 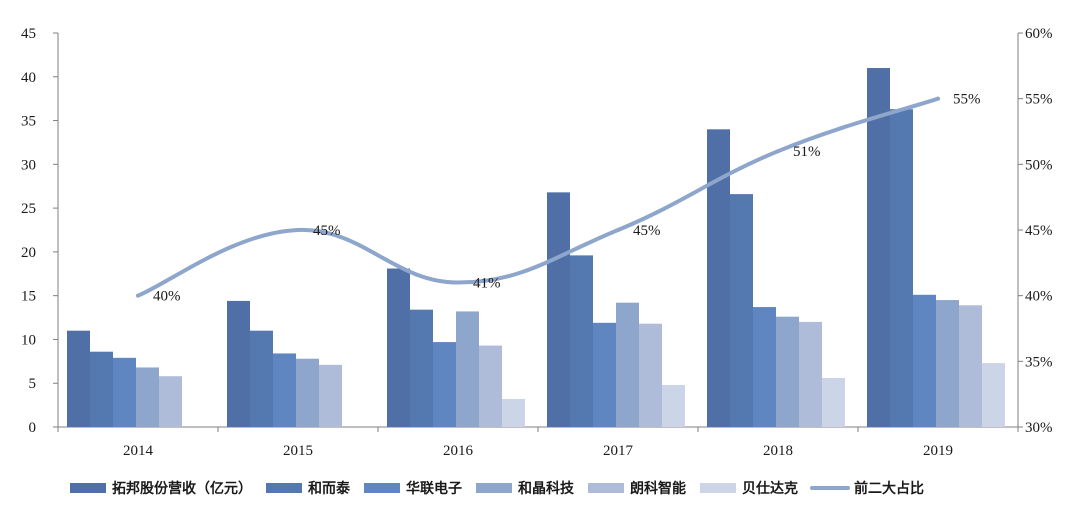 I want to click on y2-tick-label: 50%, so click(x=1039, y=165).